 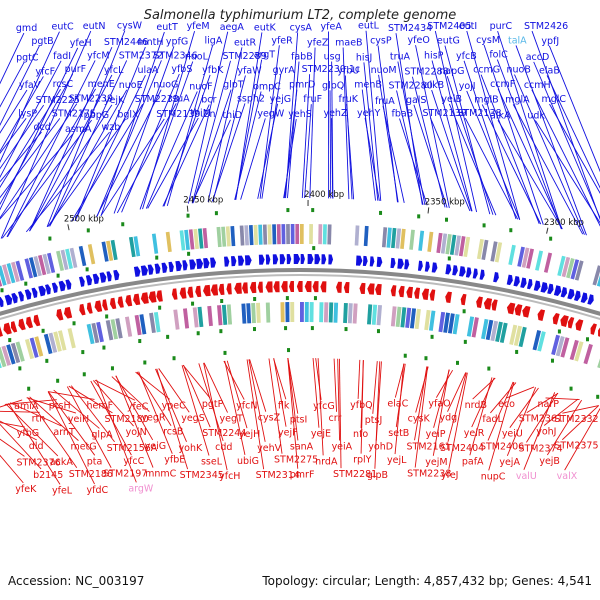 I want to click on forward-gene-label: STM2138, so click(x=479, y=113).